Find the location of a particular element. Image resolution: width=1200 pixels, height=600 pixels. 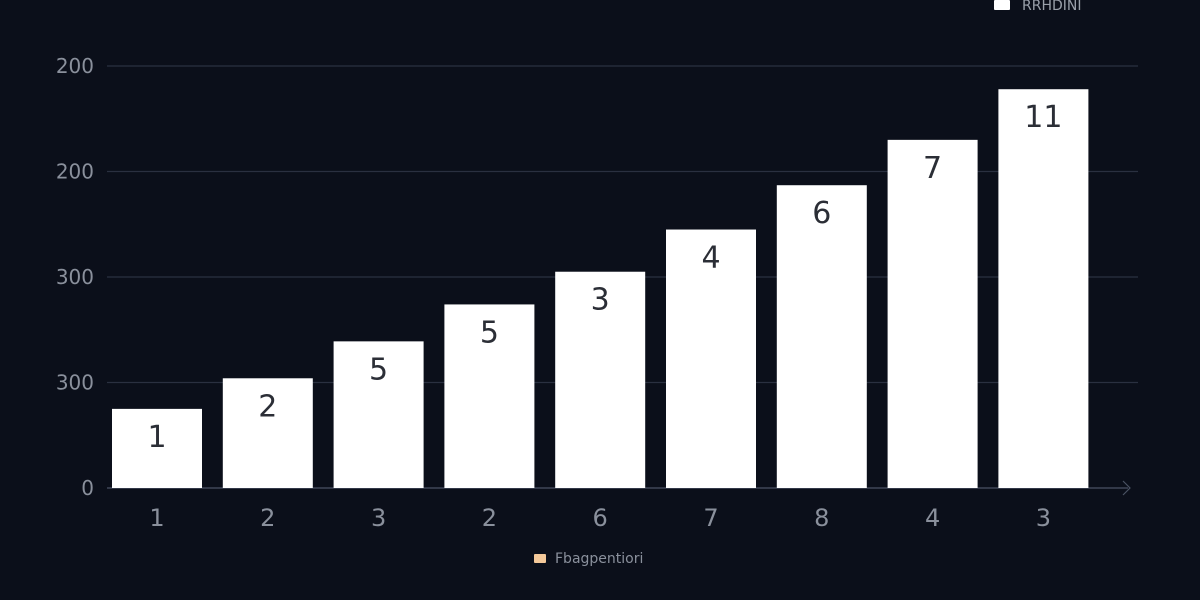

bar-data-label: 7 is located at coordinates (932, 168).